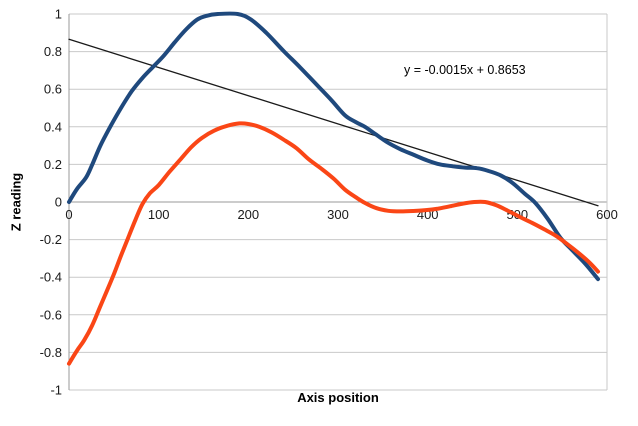  What do you see at coordinates (16, 202) in the screenshot?
I see `y-axis-title: Z reading` at bounding box center [16, 202].